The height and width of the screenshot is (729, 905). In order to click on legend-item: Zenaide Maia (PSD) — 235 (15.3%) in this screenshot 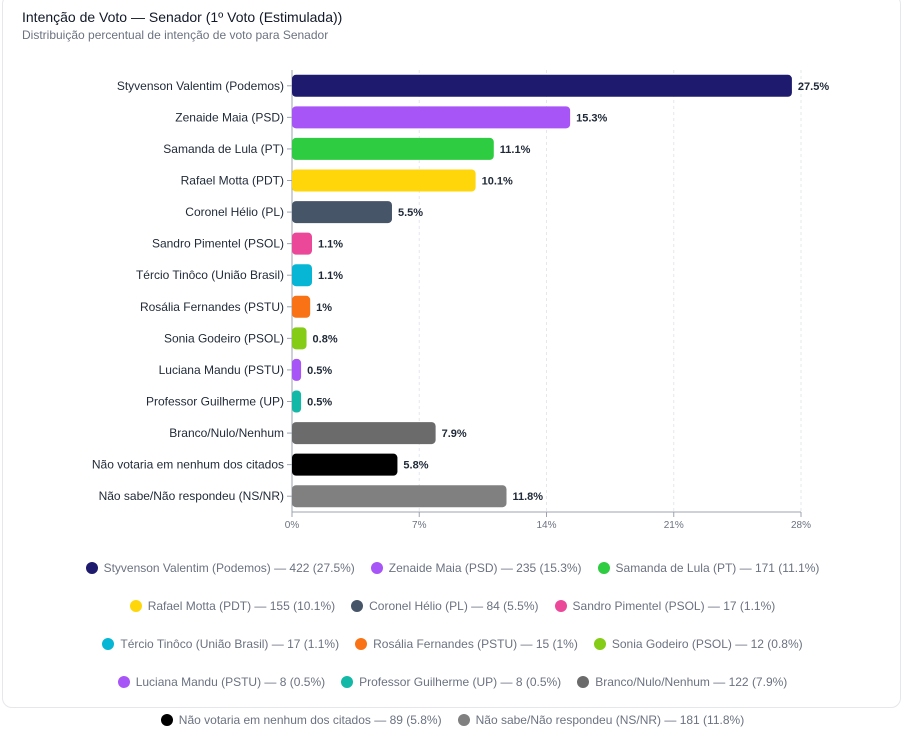, I will do `click(476, 568)`.